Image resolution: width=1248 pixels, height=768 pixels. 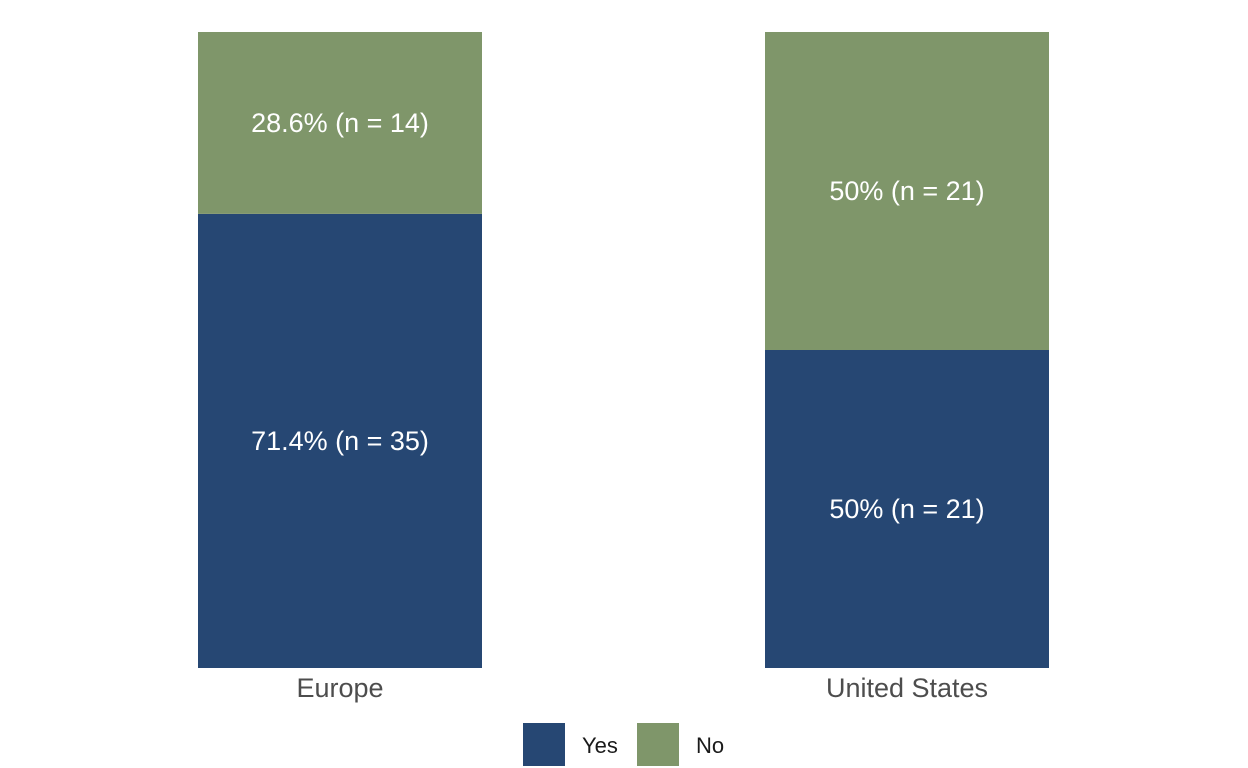 I want to click on data-label-united-states-yes: 50% (n = 21), so click(x=906, y=509).